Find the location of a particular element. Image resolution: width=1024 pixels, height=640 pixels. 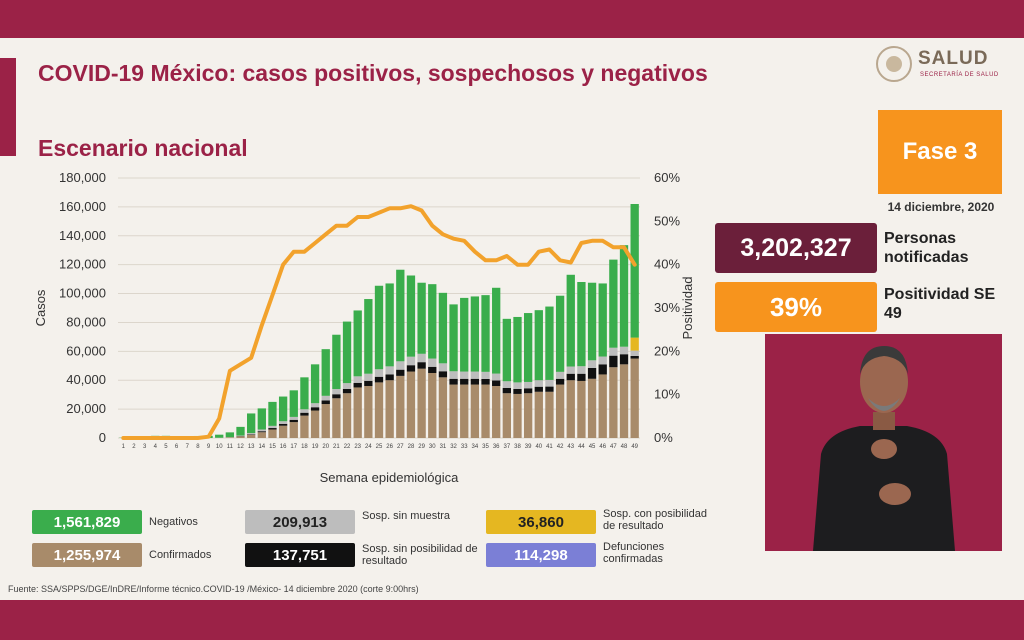

positivity-label: Positividad SE 49 is located at coordinates (940, 304).